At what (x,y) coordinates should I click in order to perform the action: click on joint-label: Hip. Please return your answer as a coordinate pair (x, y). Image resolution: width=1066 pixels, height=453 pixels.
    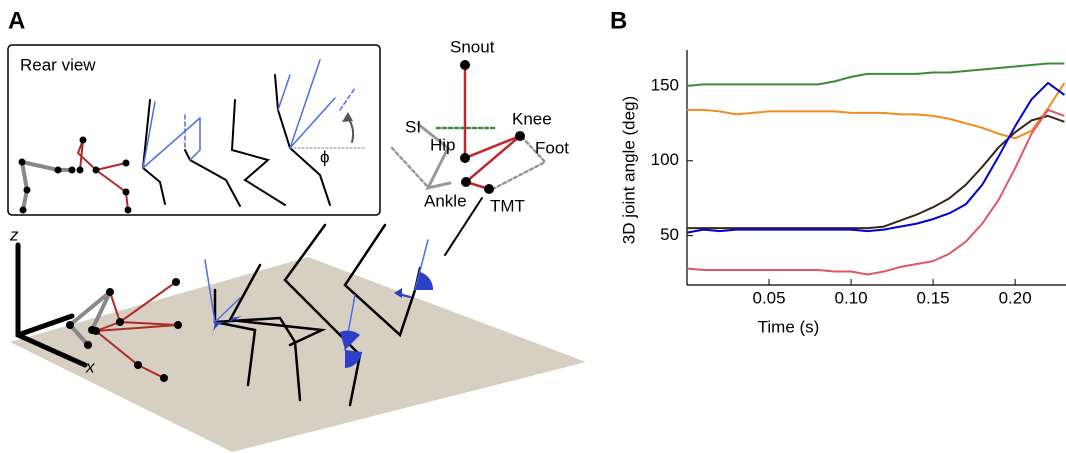
    Looking at the image, I should click on (443, 144).